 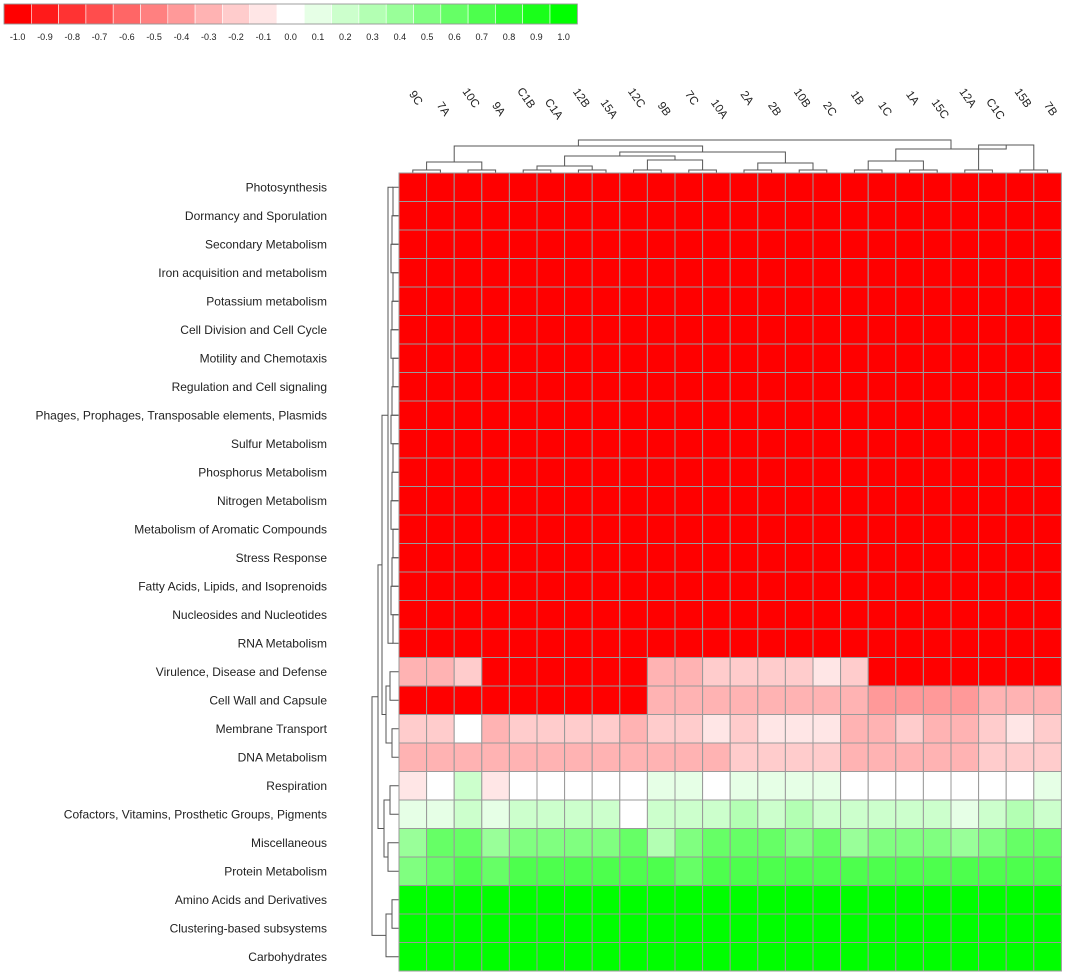 I want to click on column-label: 2A, so click(x=747, y=98).